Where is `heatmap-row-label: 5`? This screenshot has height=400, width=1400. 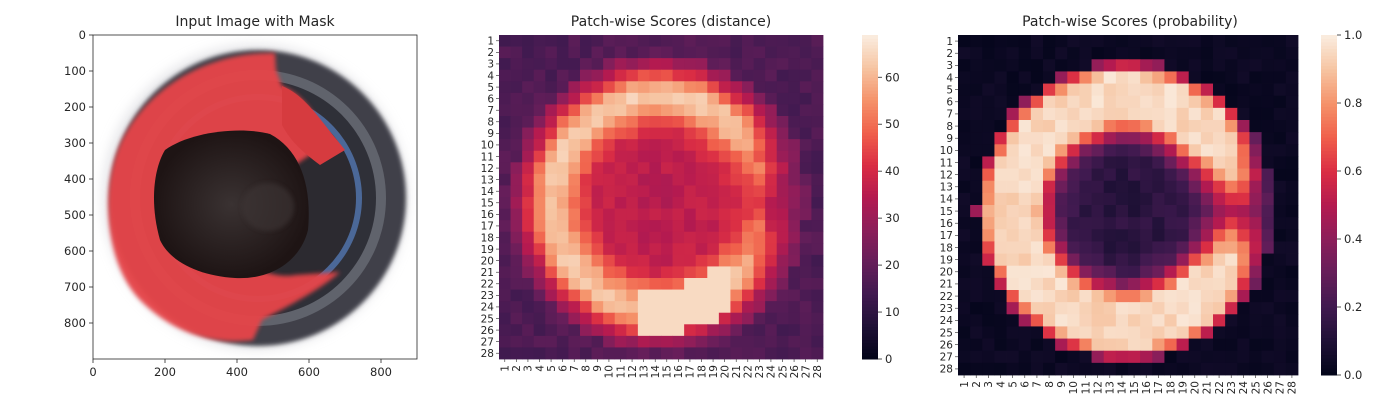 heatmap-row-label: 5 is located at coordinates (949, 90).